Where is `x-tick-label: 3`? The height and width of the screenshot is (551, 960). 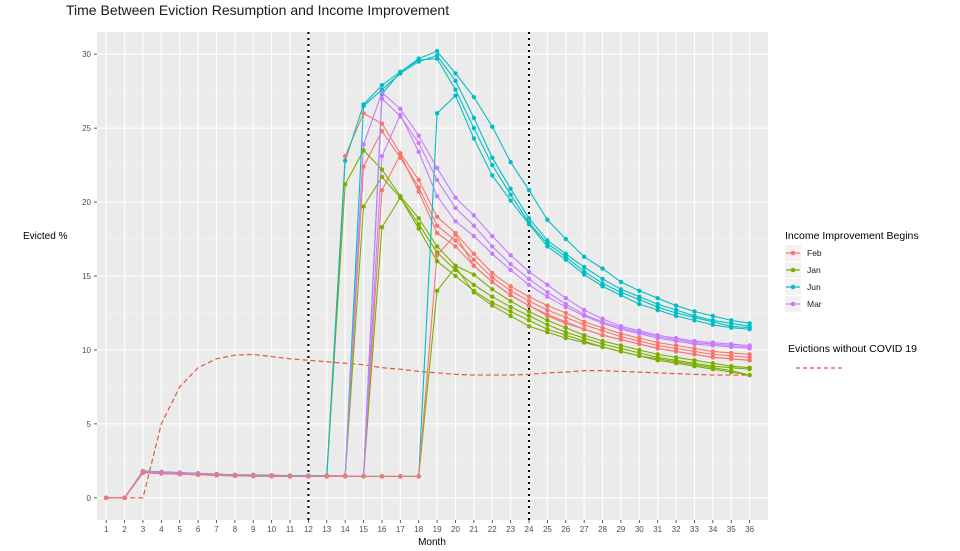 x-tick-label: 3 is located at coordinates (143, 529).